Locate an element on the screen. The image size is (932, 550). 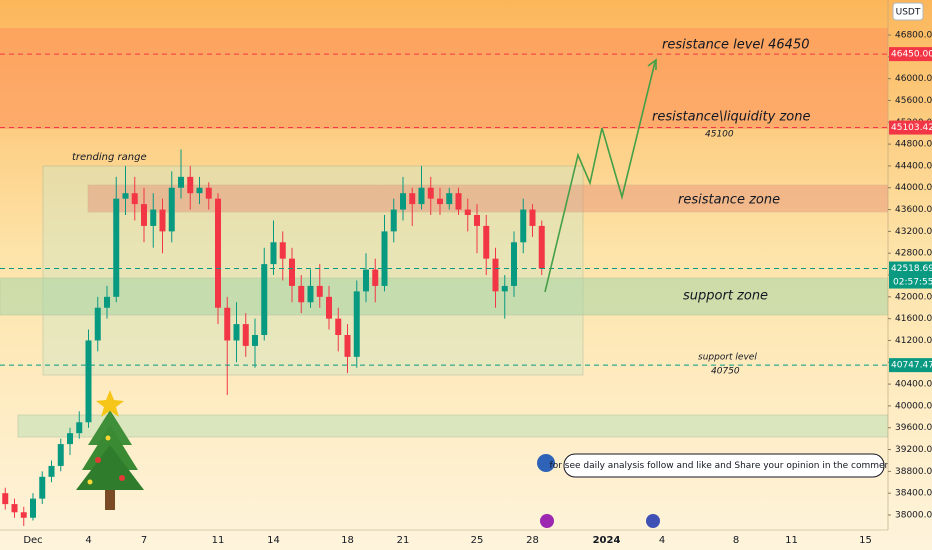
y-tick-label: 38400.00 is located at coordinates (913, 494).